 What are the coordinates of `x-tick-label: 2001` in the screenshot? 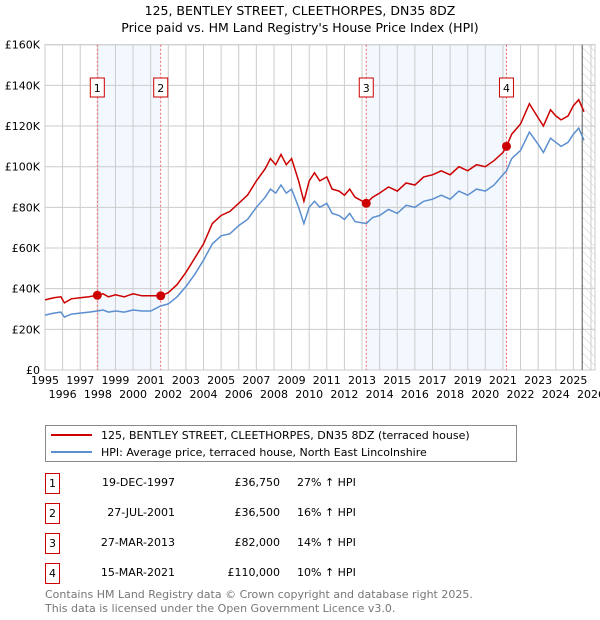 It's located at (151, 380).